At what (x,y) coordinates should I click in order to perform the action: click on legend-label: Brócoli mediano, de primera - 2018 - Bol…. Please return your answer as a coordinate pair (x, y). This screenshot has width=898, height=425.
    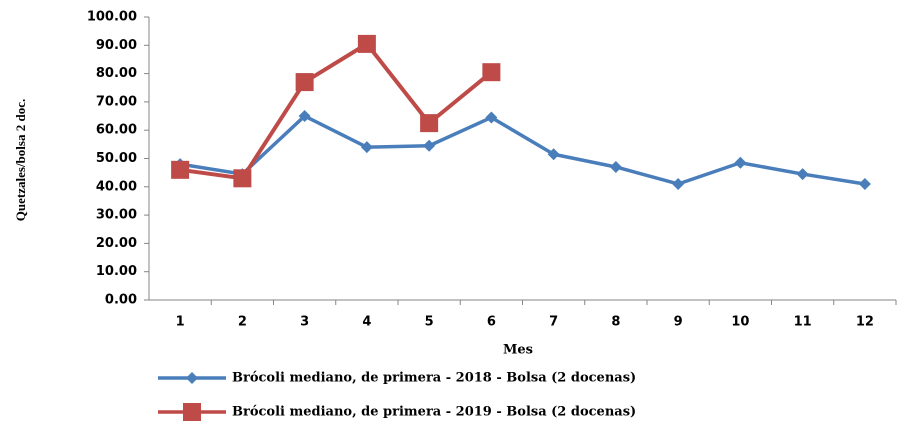
    Looking at the image, I should click on (434, 378).